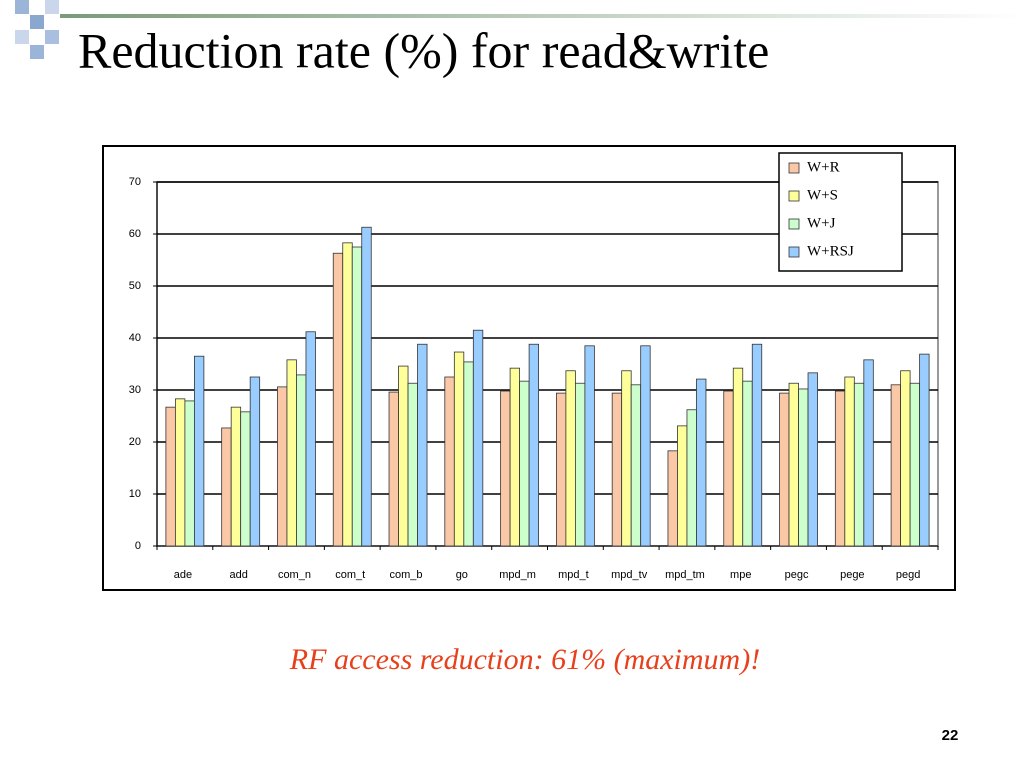  Describe the element at coordinates (350, 575) in the screenshot. I see `x-tick-label: com_t` at that location.